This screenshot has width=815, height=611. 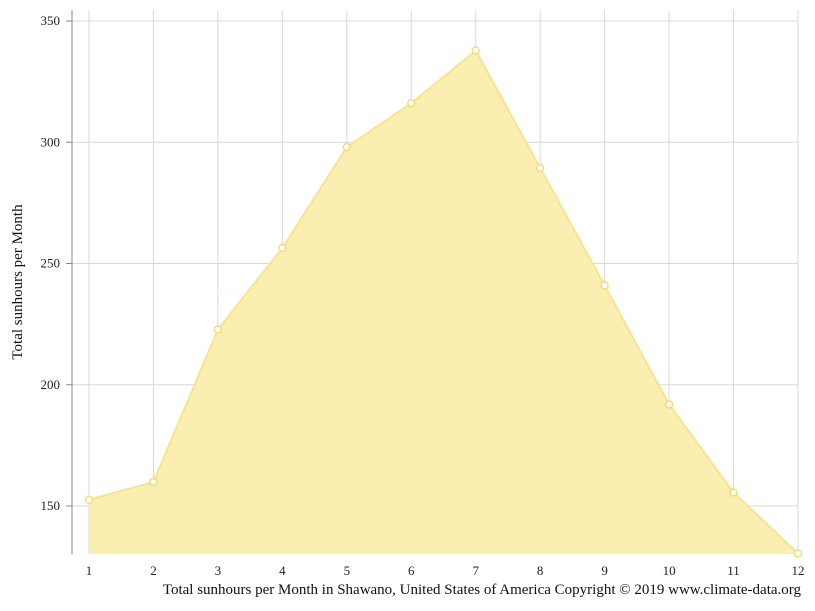 What do you see at coordinates (282, 570) in the screenshot?
I see `x-tick-label: 4` at bounding box center [282, 570].